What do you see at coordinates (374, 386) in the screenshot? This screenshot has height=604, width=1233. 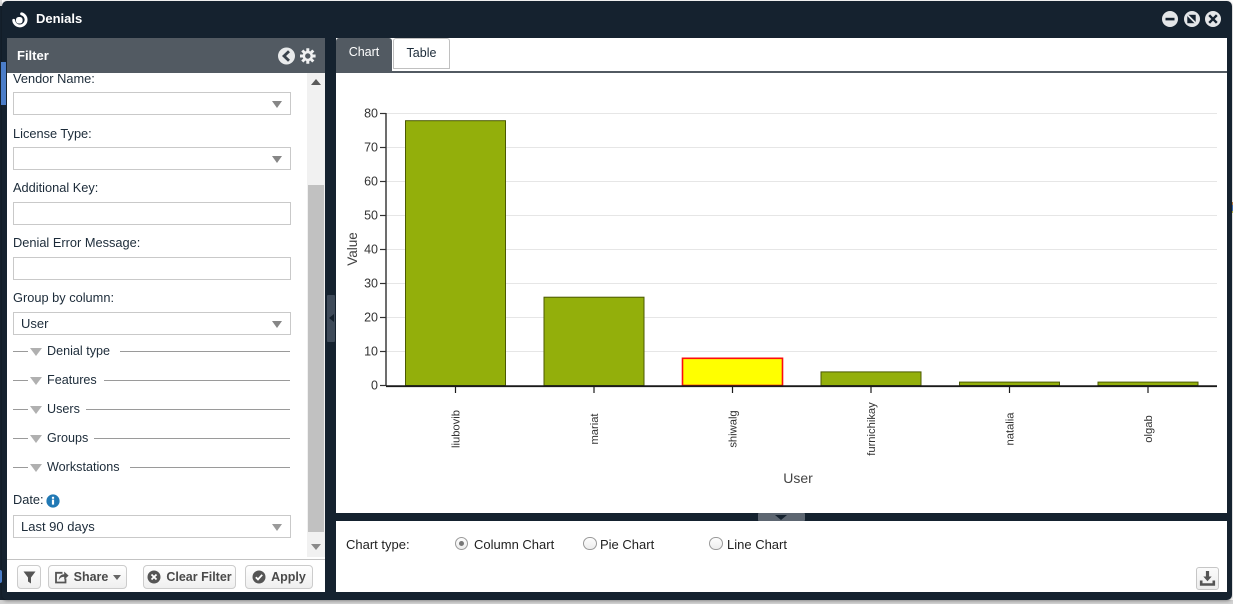 I see `svg-text: 0` at bounding box center [374, 386].